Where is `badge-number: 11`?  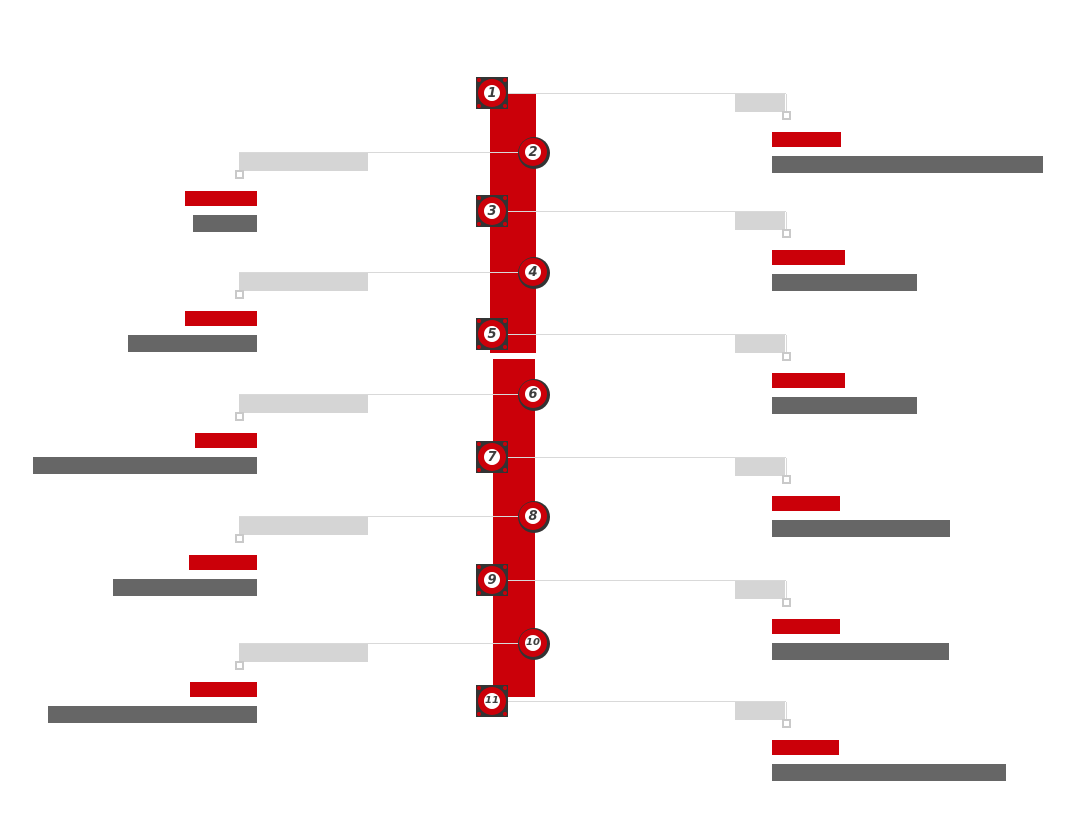
badge-number: 11 is located at coordinates (492, 700).